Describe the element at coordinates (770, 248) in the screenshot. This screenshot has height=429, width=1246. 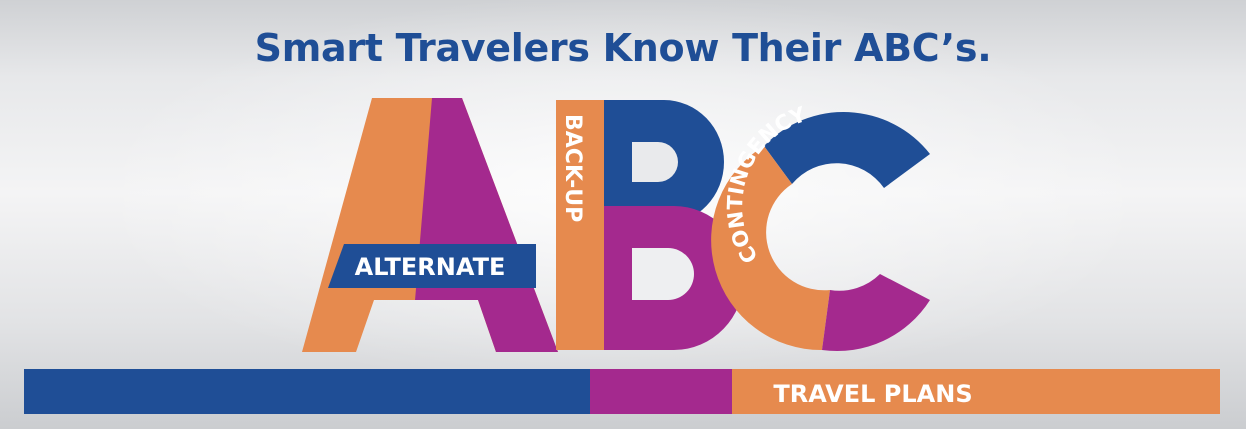
I see `letter-c-orange-arc` at that location.